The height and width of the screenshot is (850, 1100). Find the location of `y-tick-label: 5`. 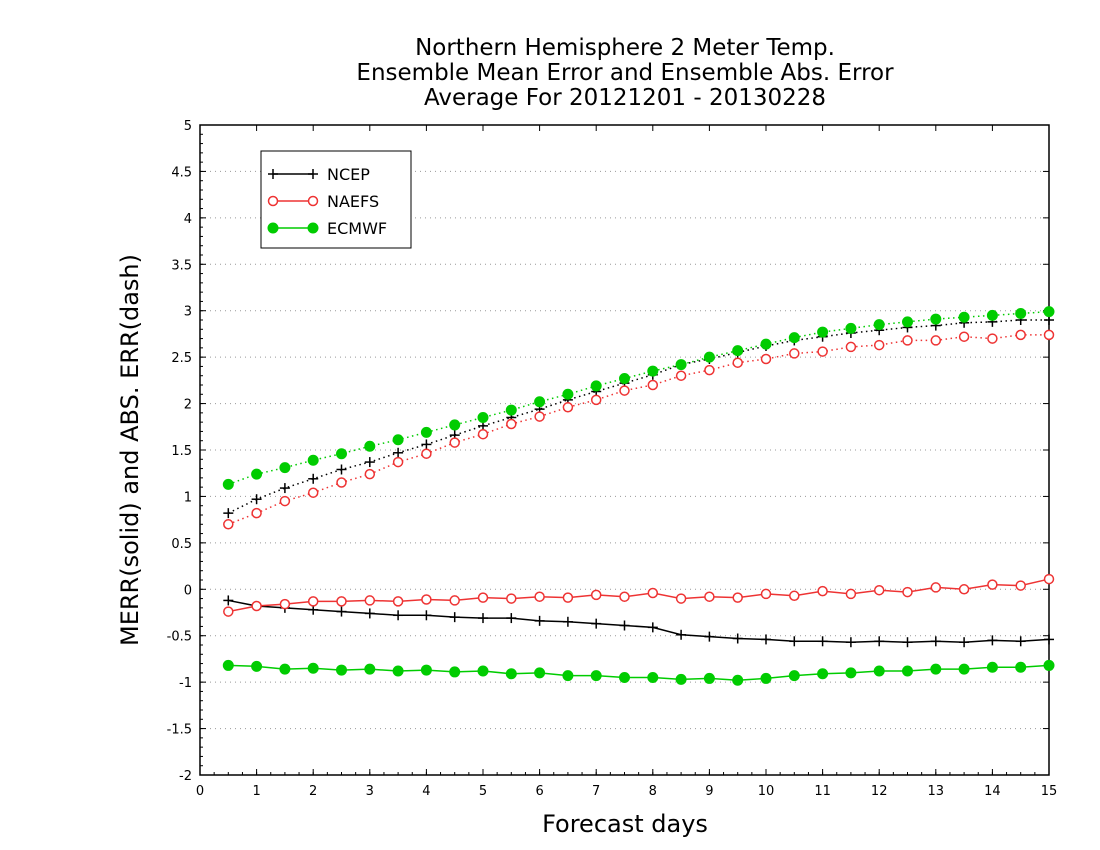

y-tick-label: 5 is located at coordinates (188, 126).